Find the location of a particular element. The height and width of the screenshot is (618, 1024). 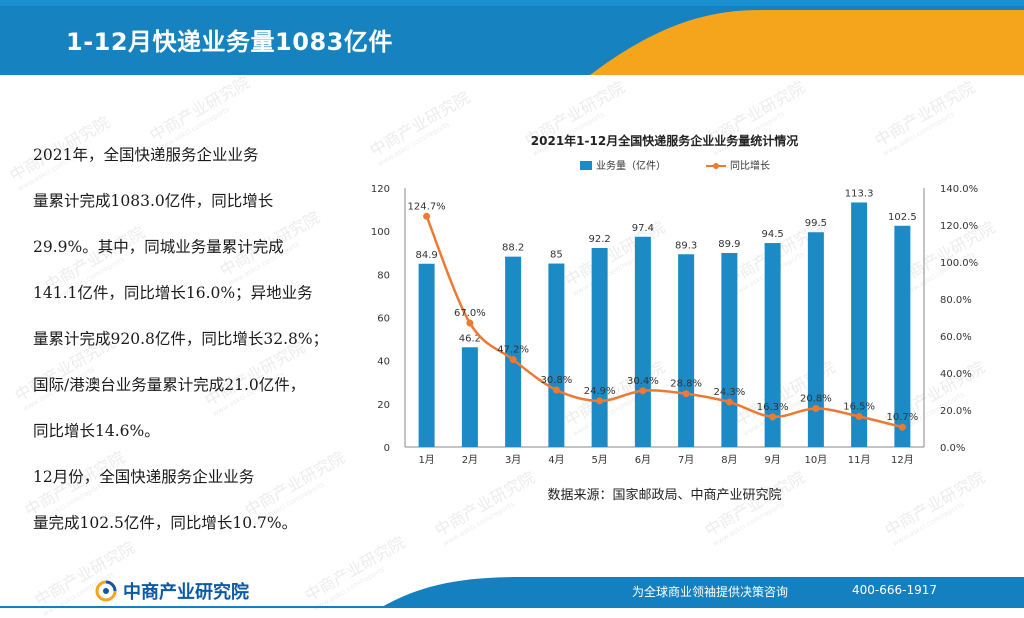

x-tick-label: 6月 is located at coordinates (643, 460).